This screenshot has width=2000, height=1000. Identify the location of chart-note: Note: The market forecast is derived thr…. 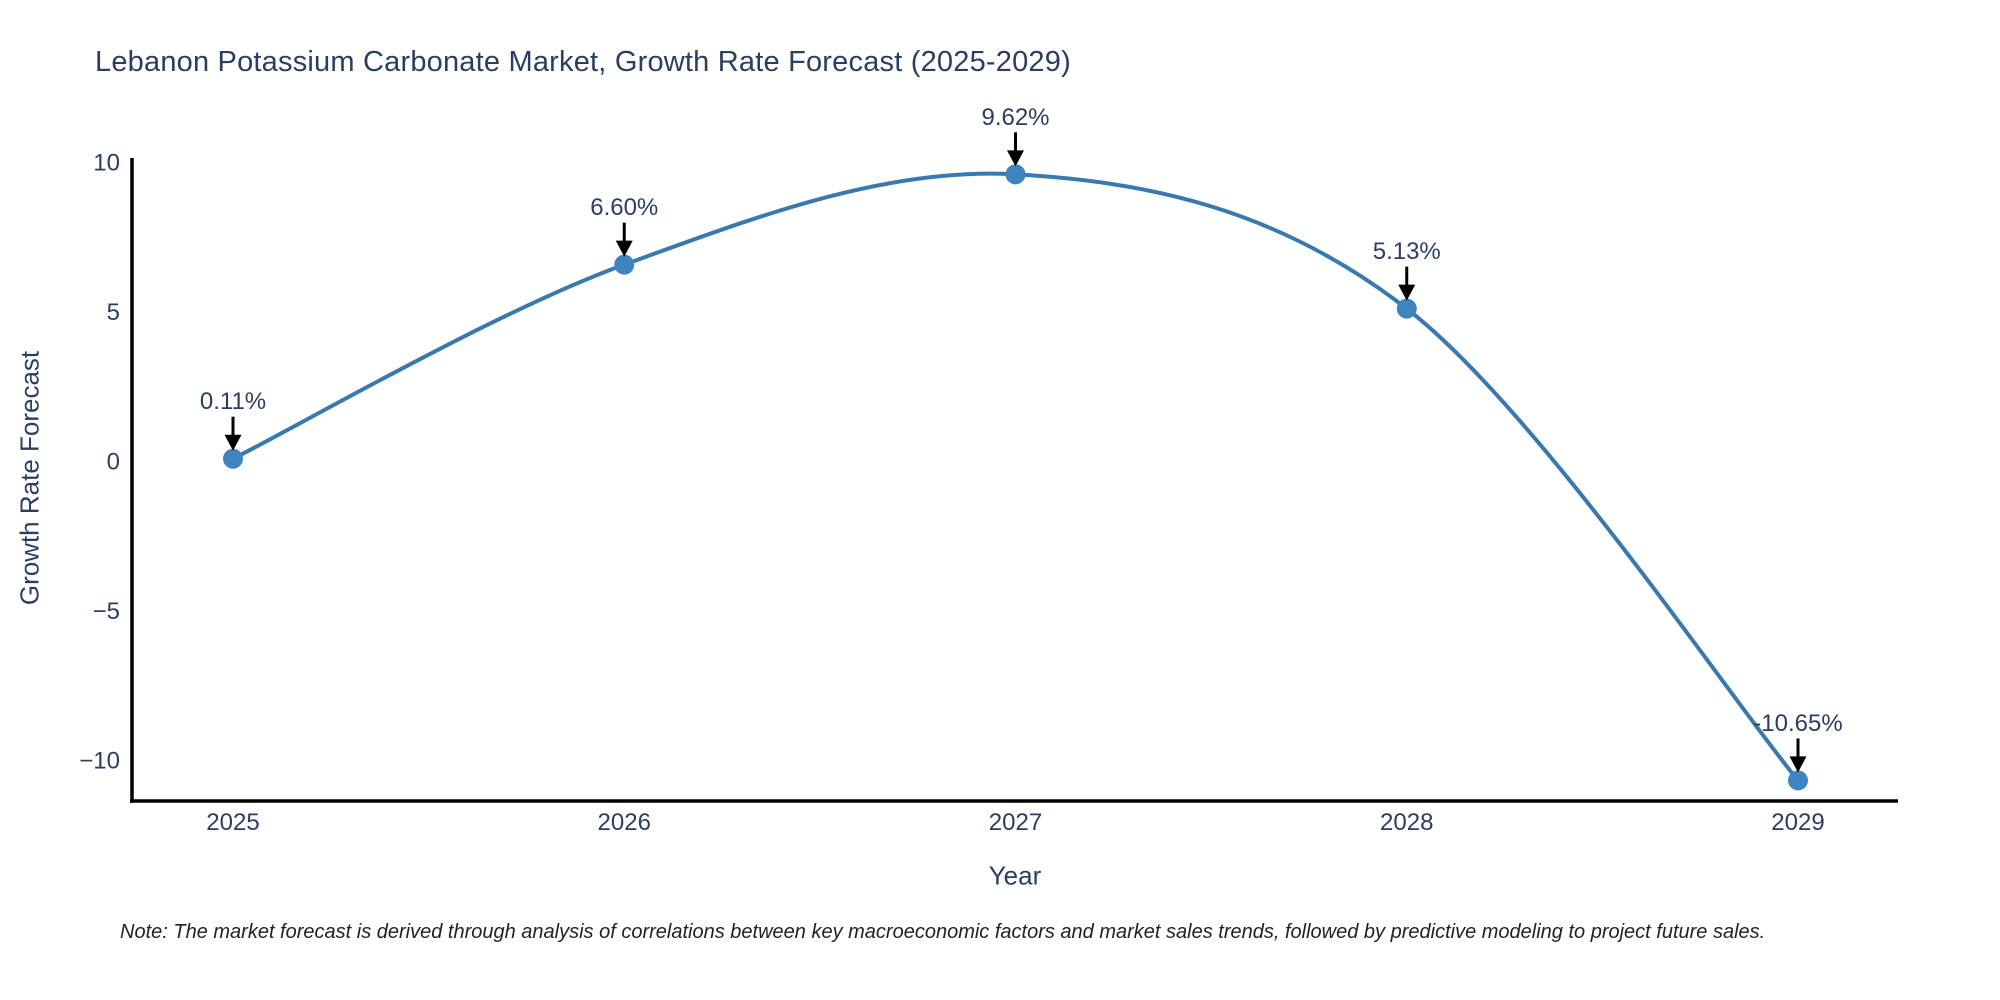
(943, 932).